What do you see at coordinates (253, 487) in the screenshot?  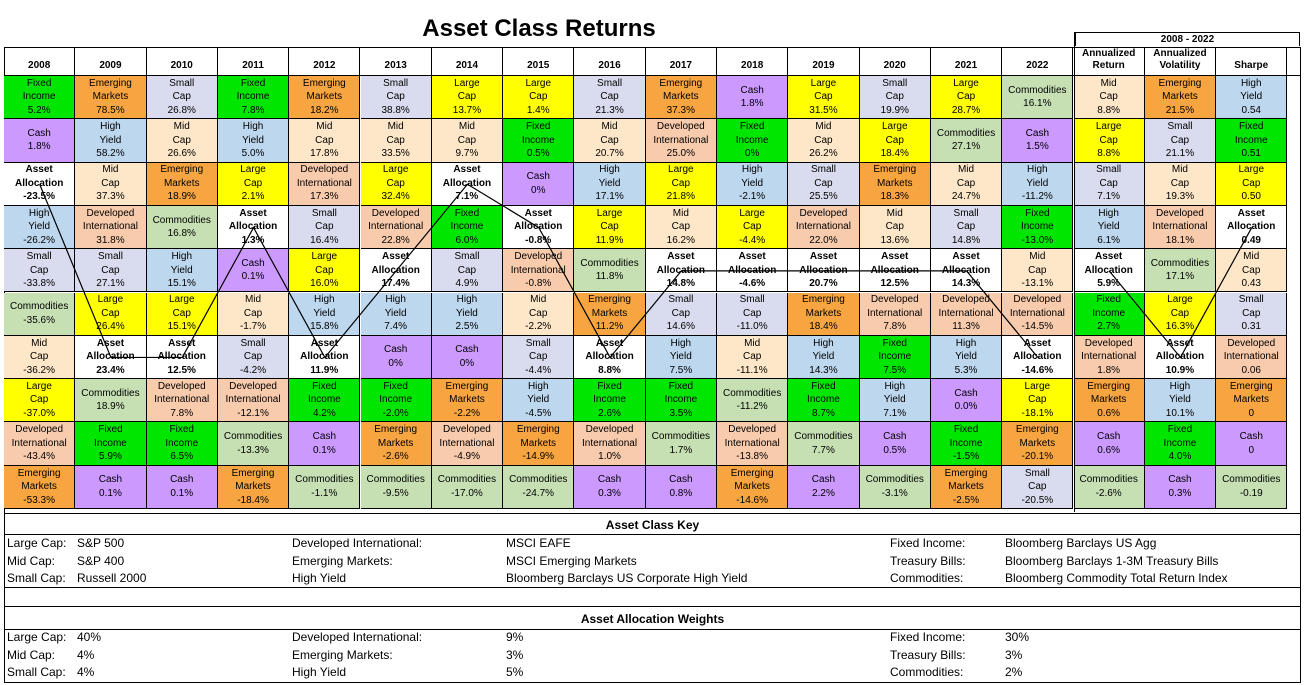 I see `cell-emerging-markets: Emerging Markets -18.4%` at bounding box center [253, 487].